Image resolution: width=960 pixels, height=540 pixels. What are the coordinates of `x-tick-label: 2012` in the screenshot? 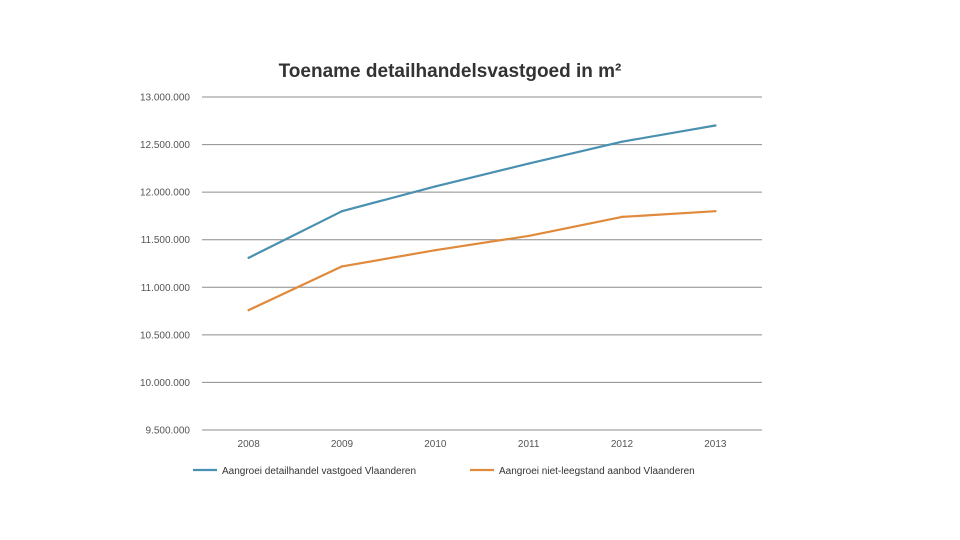 It's located at (622, 444).